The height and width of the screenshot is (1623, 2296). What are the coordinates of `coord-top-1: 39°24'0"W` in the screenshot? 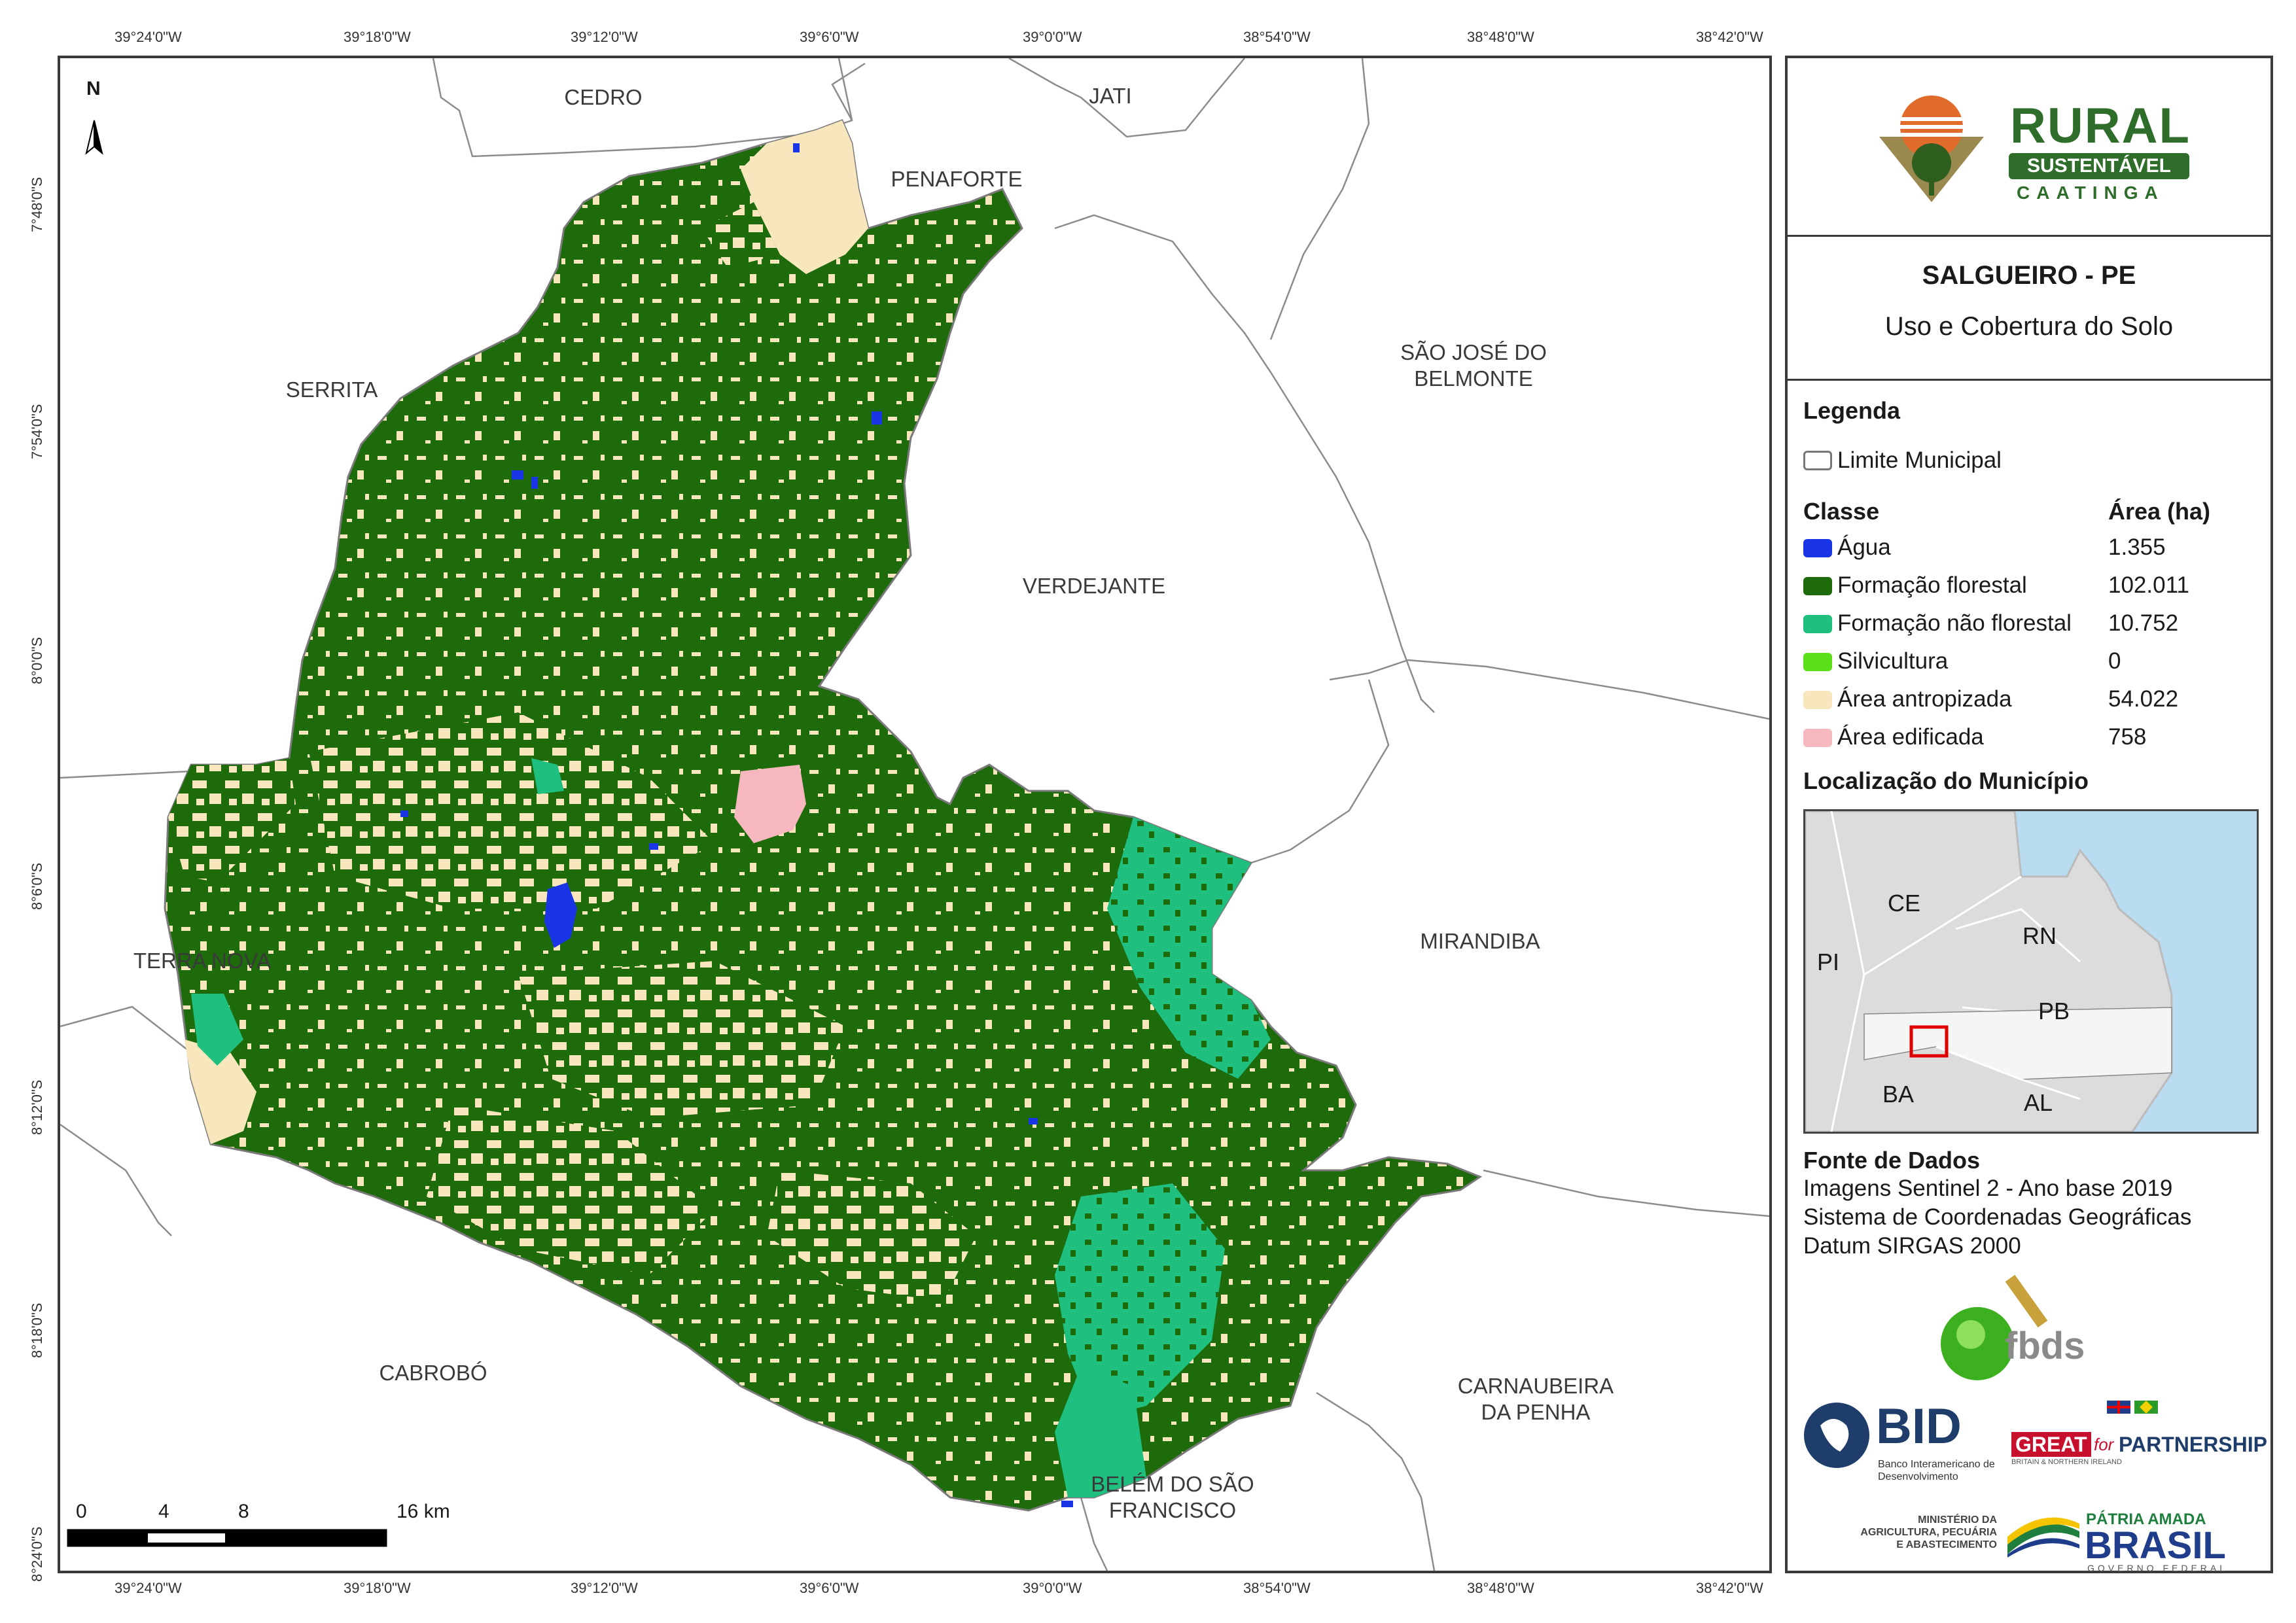 It's located at (148, 37).